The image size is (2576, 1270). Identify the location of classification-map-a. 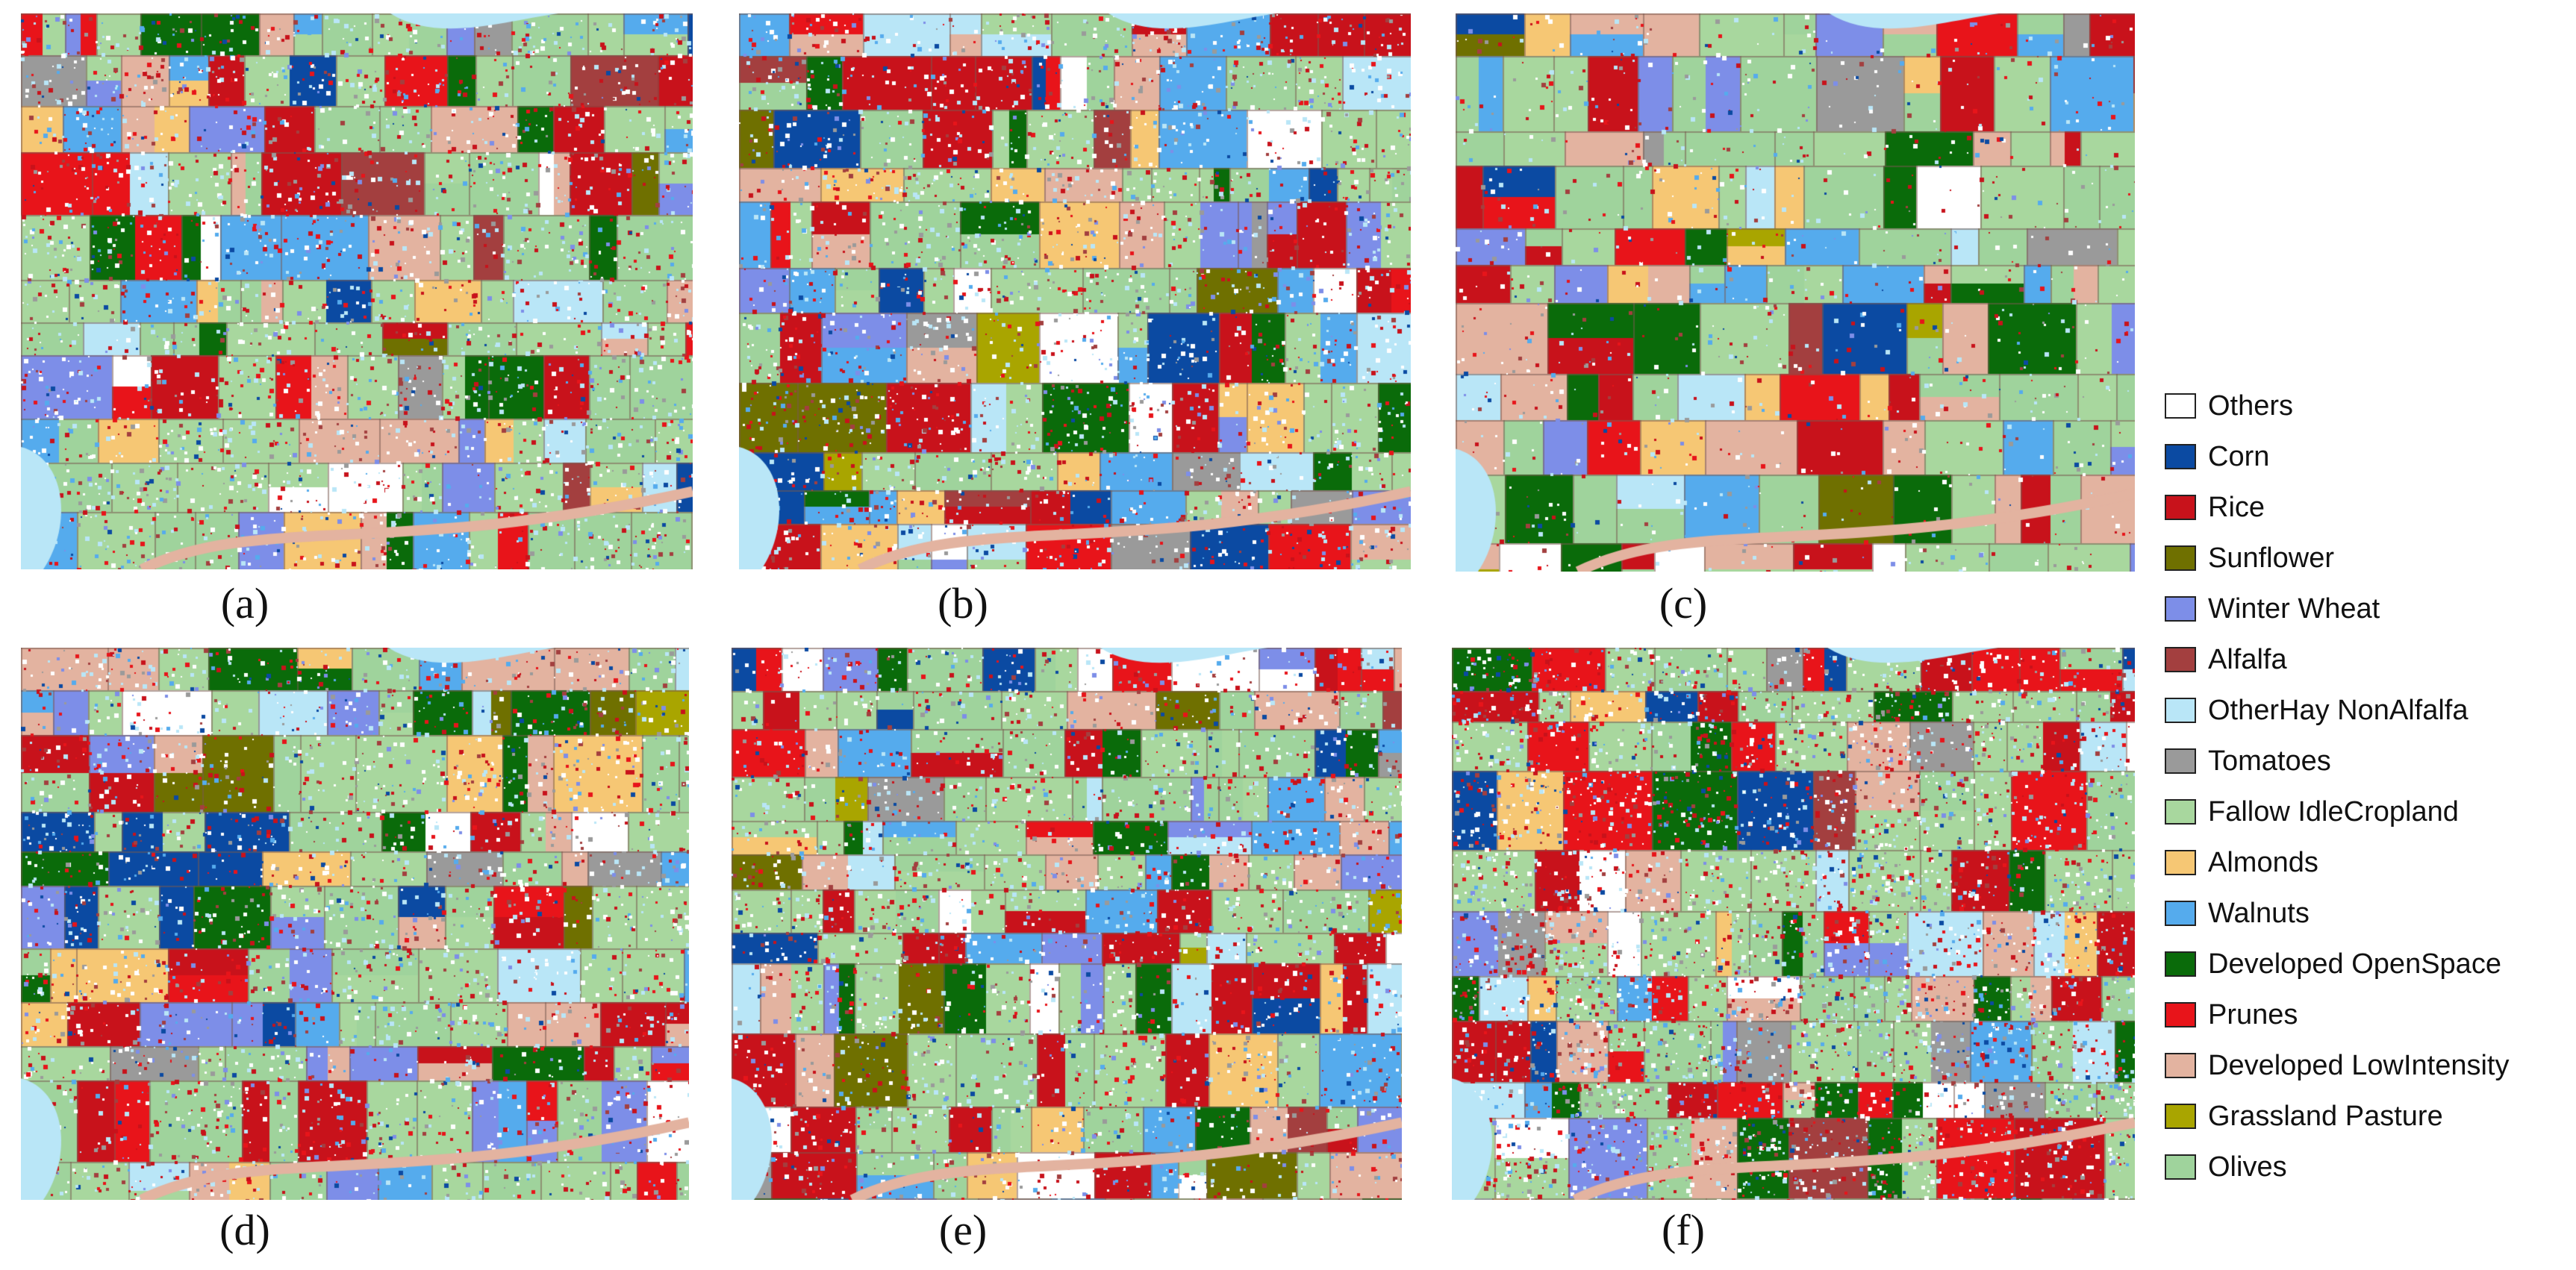
(357, 291).